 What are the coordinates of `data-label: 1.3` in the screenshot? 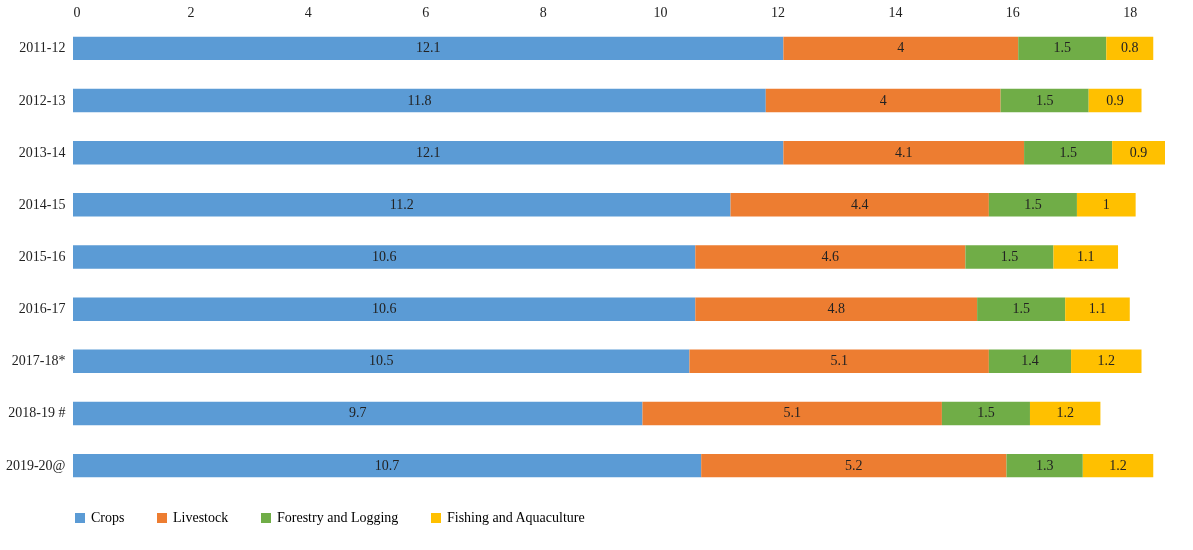 It's located at (1044, 465).